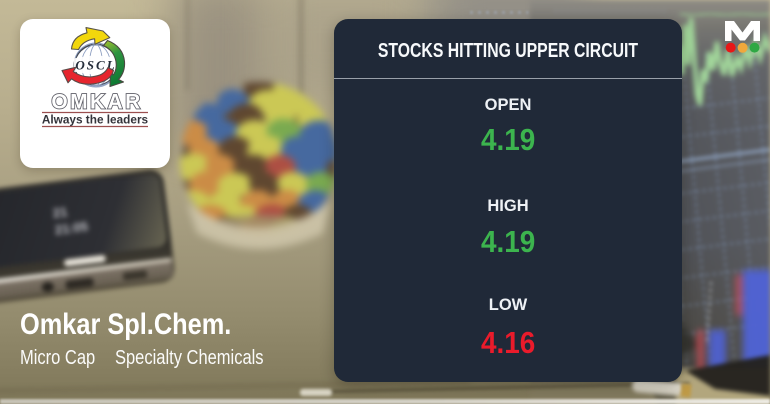 Image resolution: width=770 pixels, height=404 pixels. Describe the element at coordinates (96, 102) in the screenshot. I see `svg-text: OMKAR` at that location.